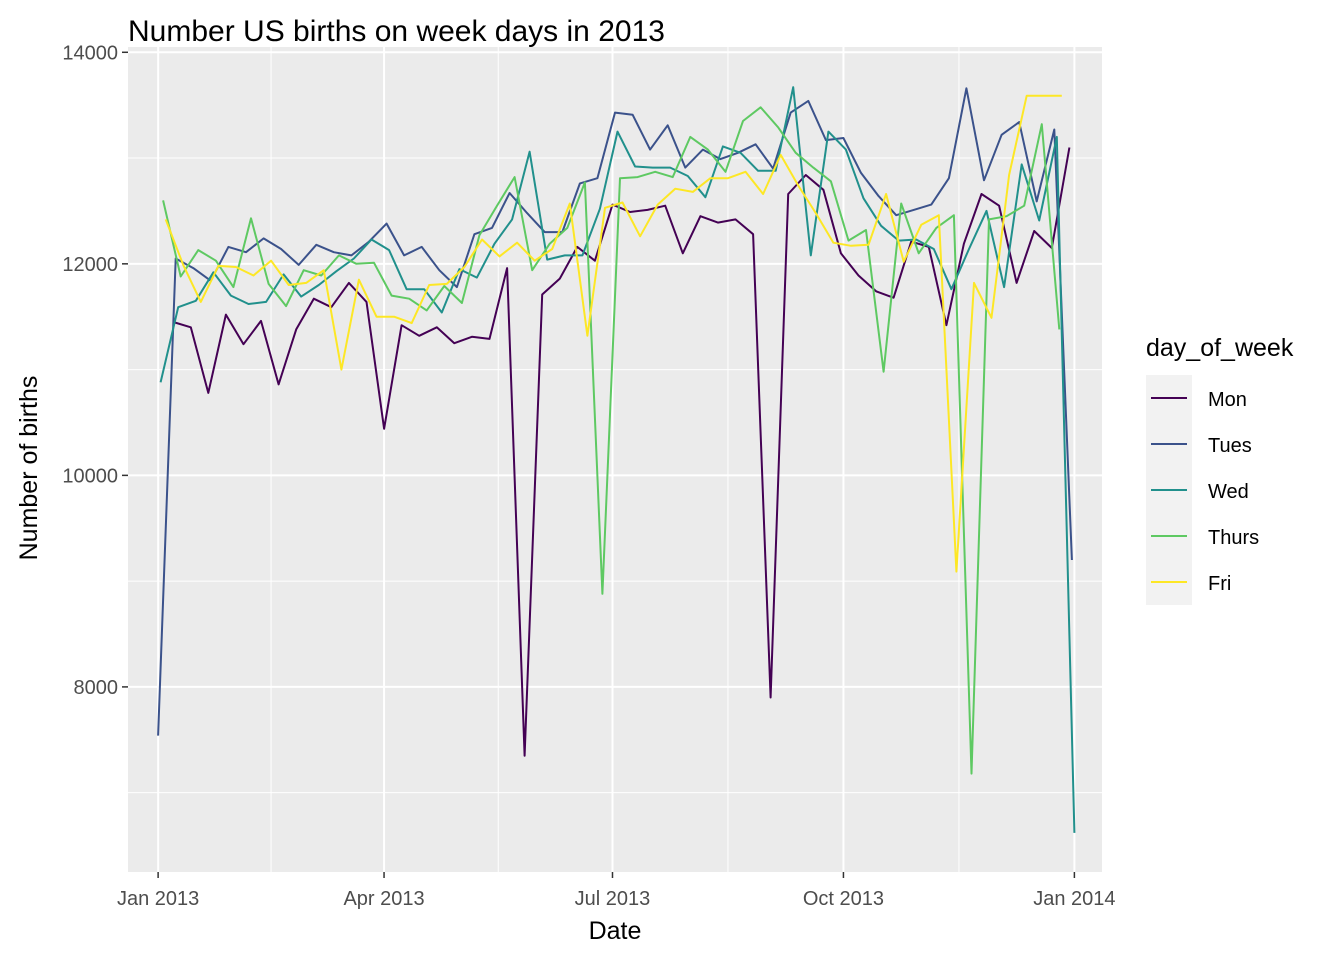  What do you see at coordinates (615, 931) in the screenshot?
I see `x-axis-title: Date` at bounding box center [615, 931].